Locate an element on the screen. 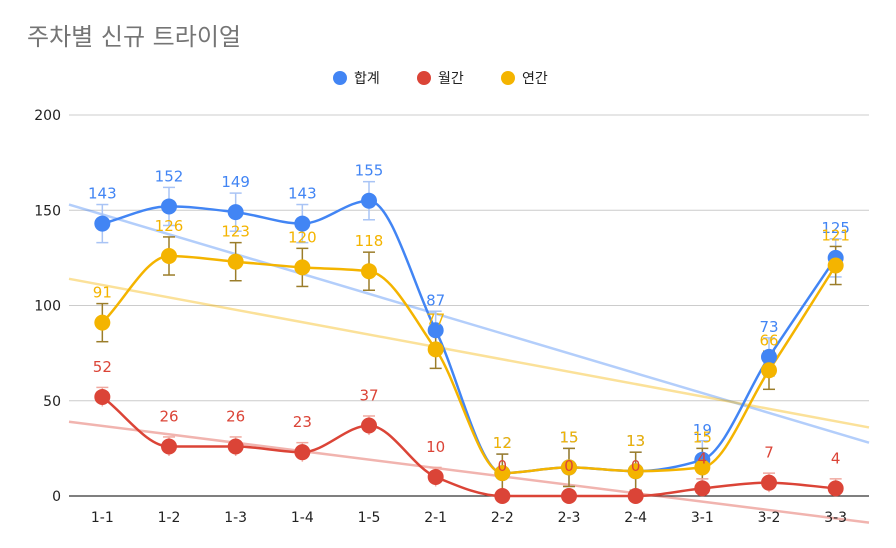  data-label: 13 is located at coordinates (635, 441).